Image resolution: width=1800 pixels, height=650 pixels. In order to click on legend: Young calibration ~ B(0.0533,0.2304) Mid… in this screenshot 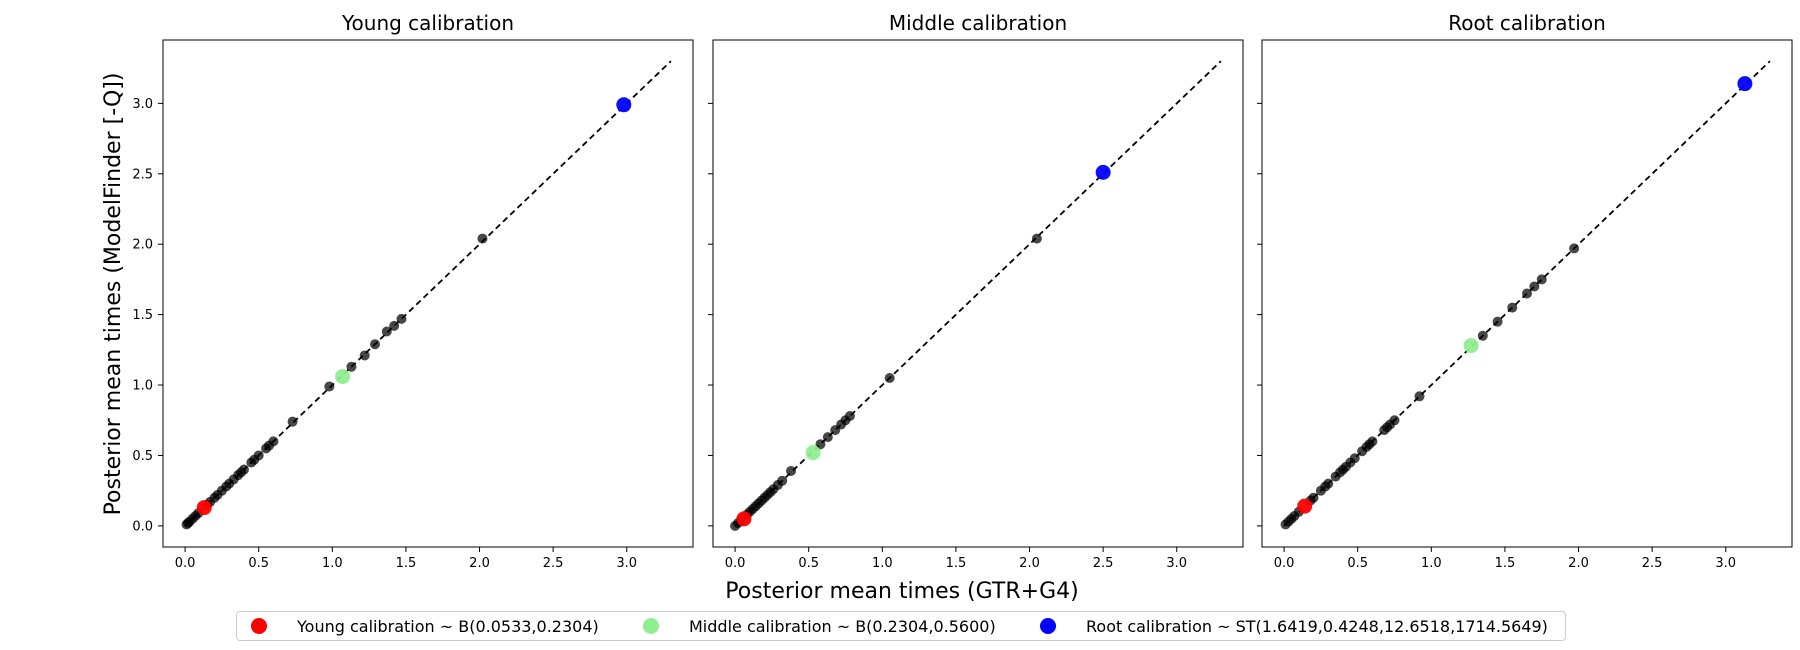, I will do `click(901, 626)`.